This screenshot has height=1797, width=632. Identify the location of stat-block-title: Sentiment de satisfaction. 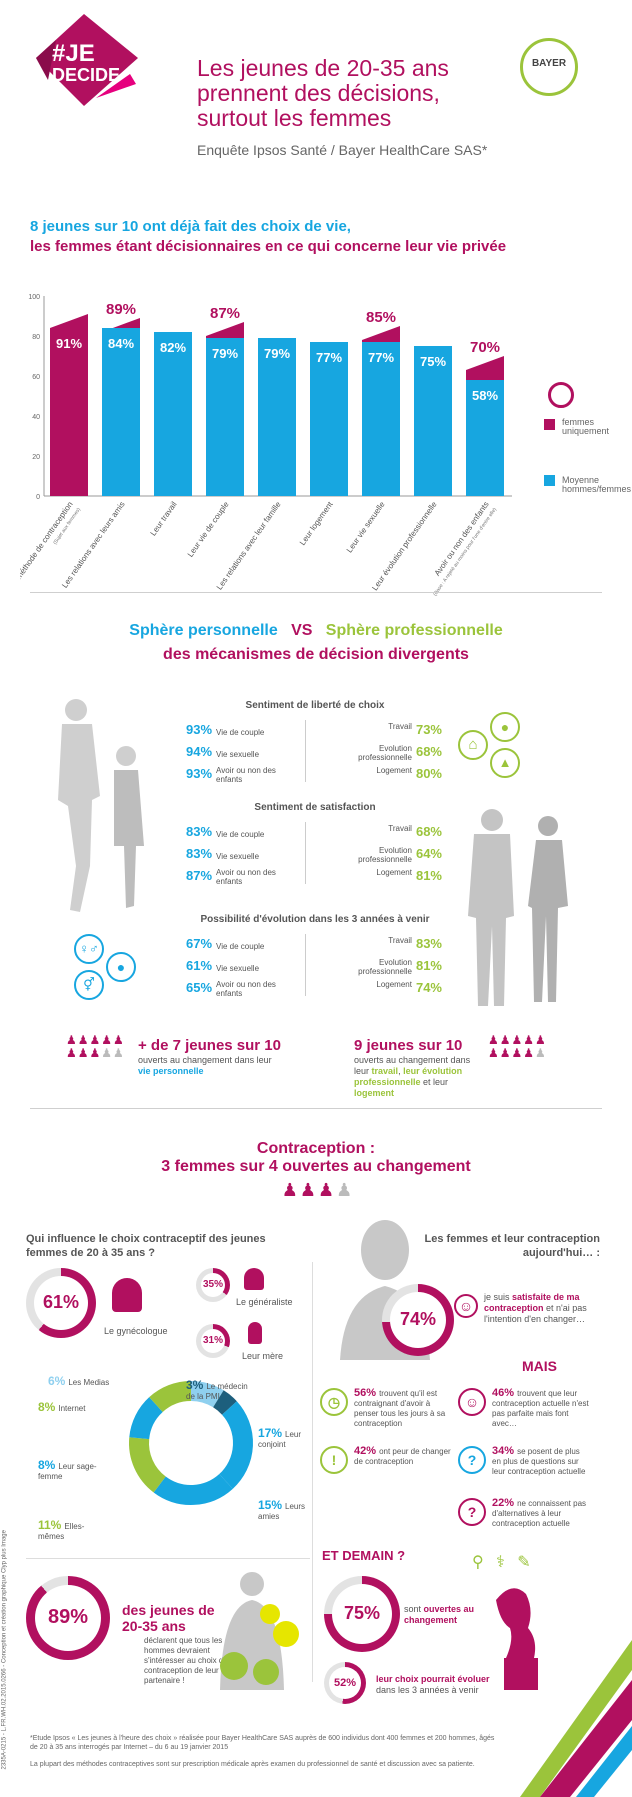
(315, 807).